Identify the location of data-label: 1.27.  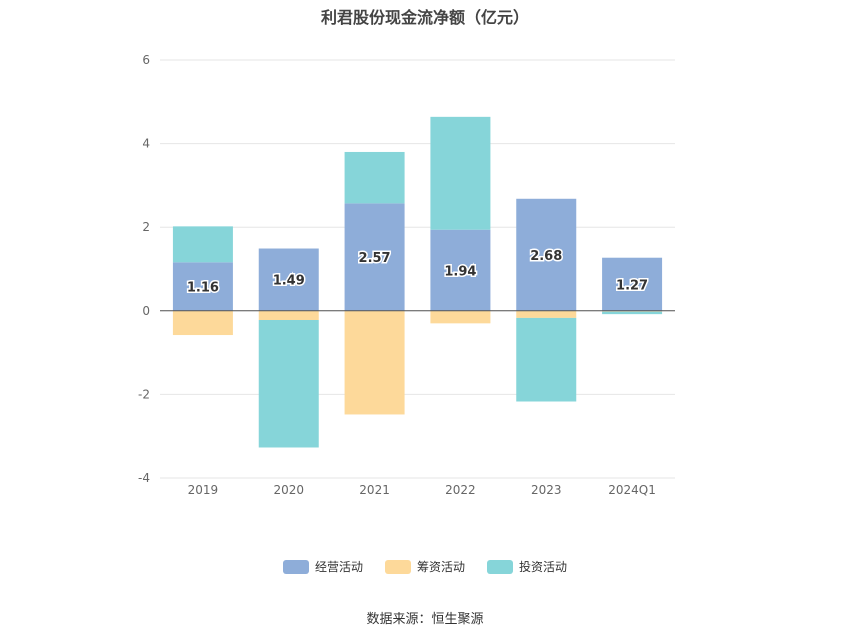
(632, 285).